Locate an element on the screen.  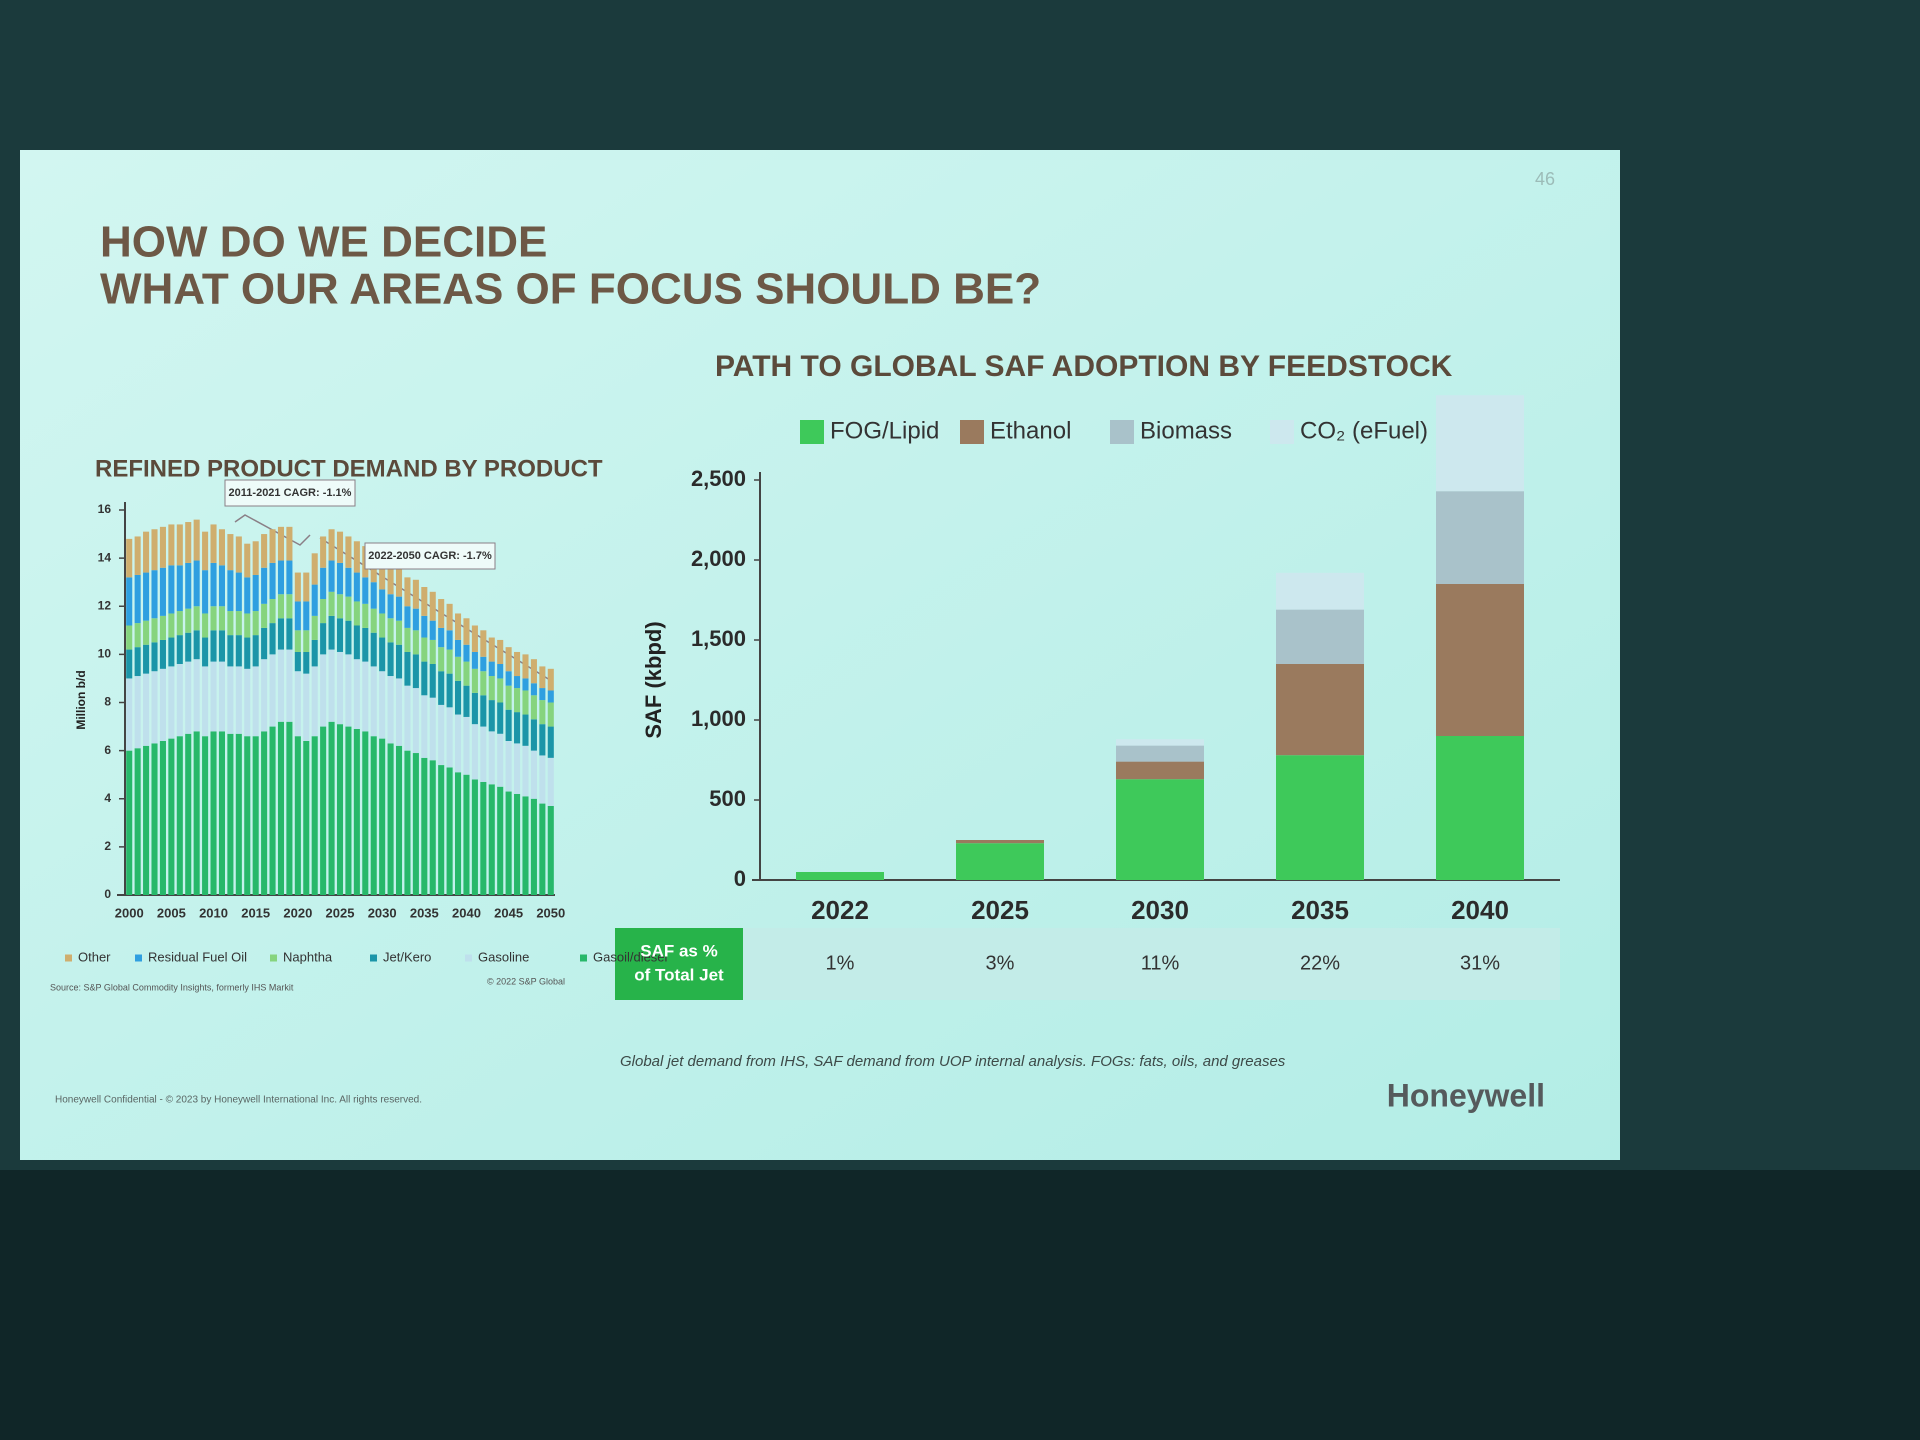
y-tick-label: 0 is located at coordinates (107, 894).